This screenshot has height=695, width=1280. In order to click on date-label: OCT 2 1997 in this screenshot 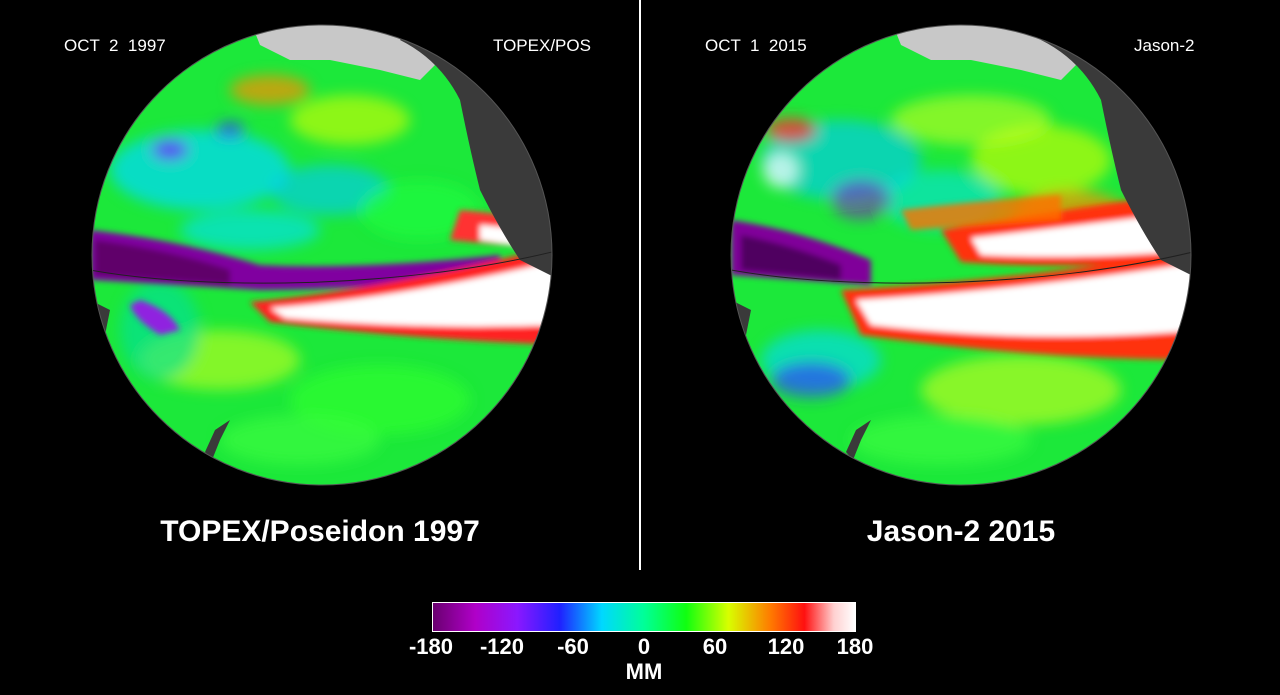, I will do `click(115, 45)`.